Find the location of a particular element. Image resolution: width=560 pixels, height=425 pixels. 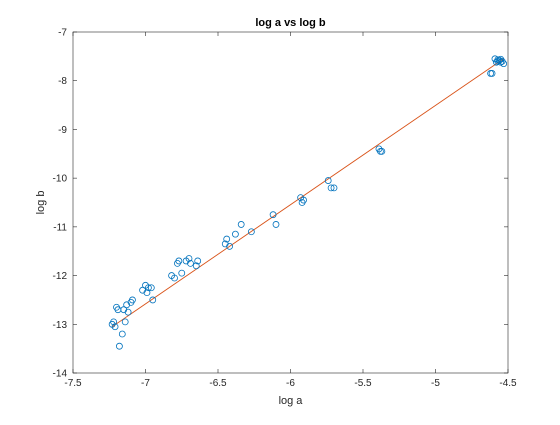

y-tick-label: -13 is located at coordinates (60, 325).